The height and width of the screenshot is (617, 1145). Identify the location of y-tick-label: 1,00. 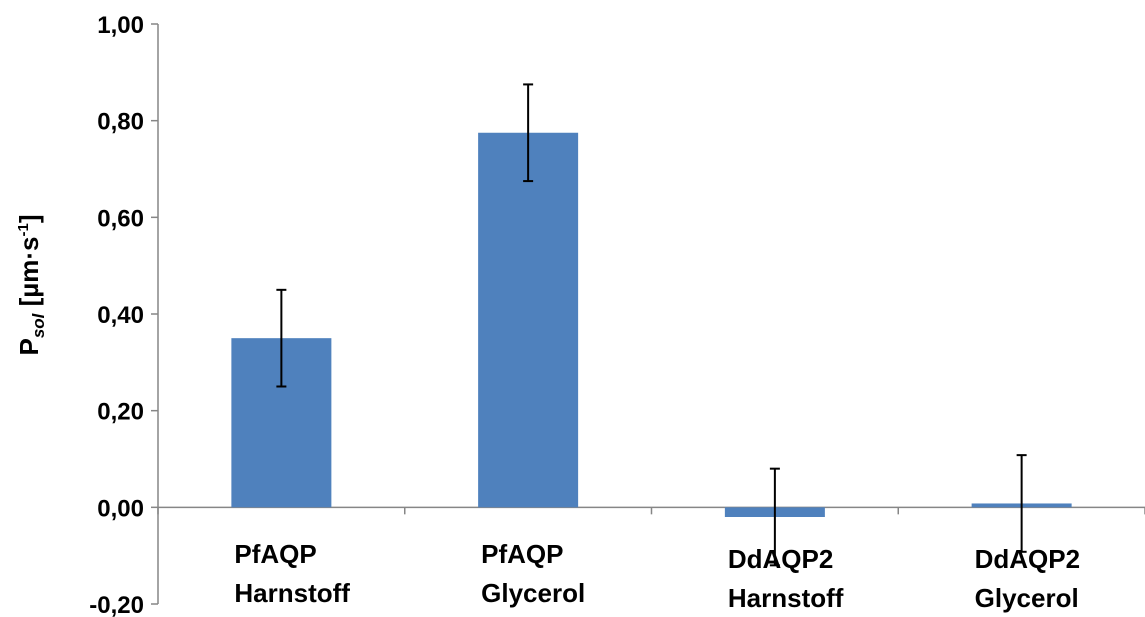
(120, 25).